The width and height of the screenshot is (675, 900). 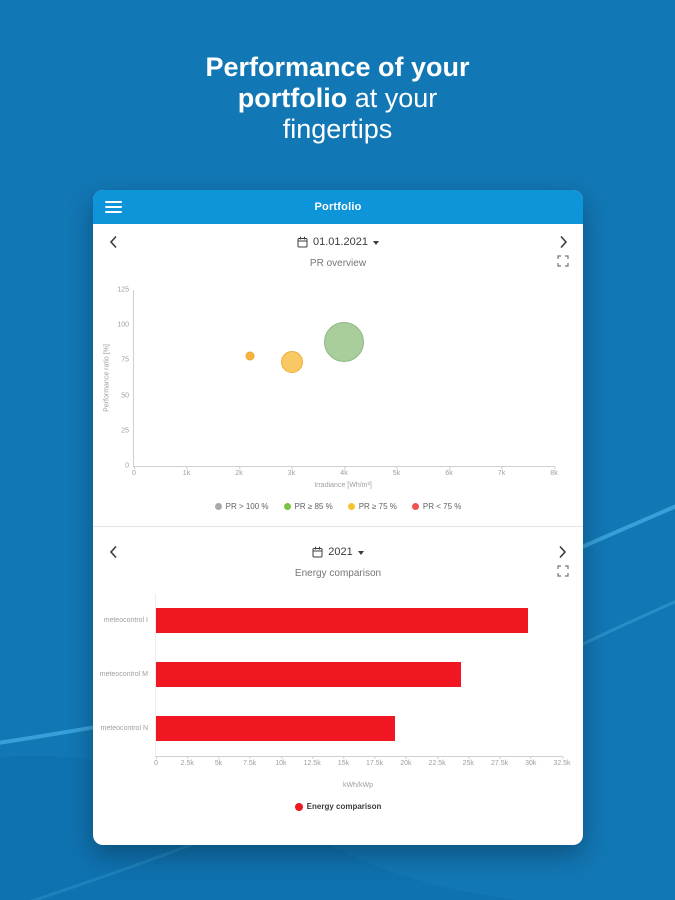 I want to click on x-tick-label: 8k, so click(x=554, y=471).